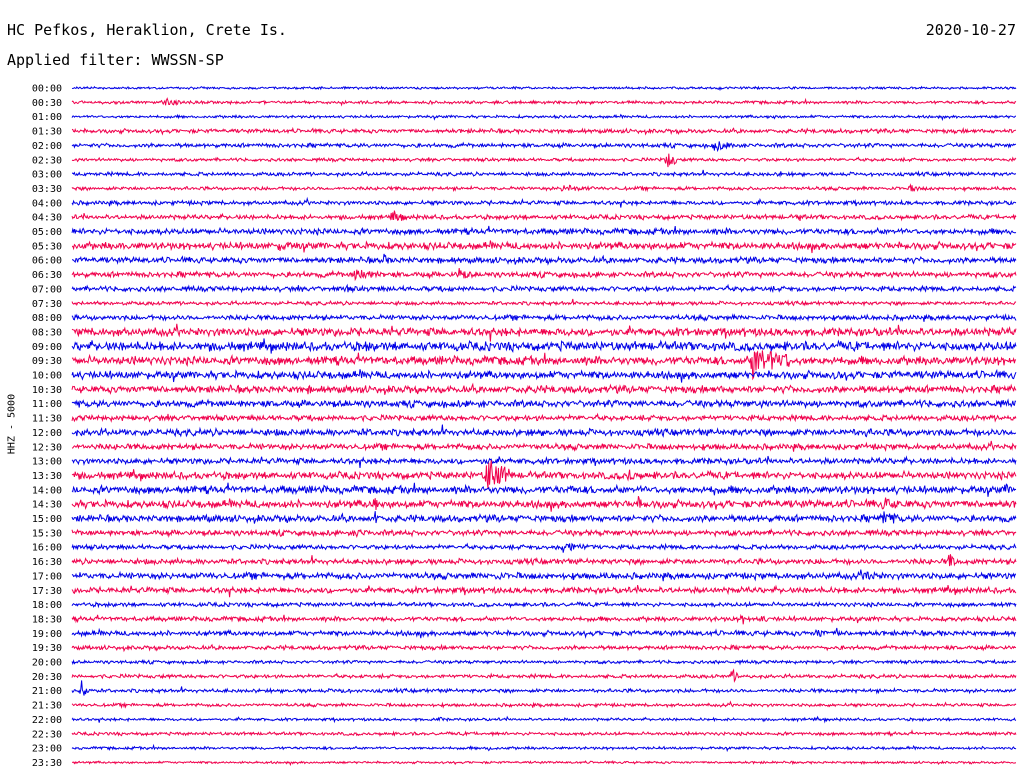  What do you see at coordinates (47, 361) in the screenshot?
I see `time-tick-label: 09:30` at bounding box center [47, 361].